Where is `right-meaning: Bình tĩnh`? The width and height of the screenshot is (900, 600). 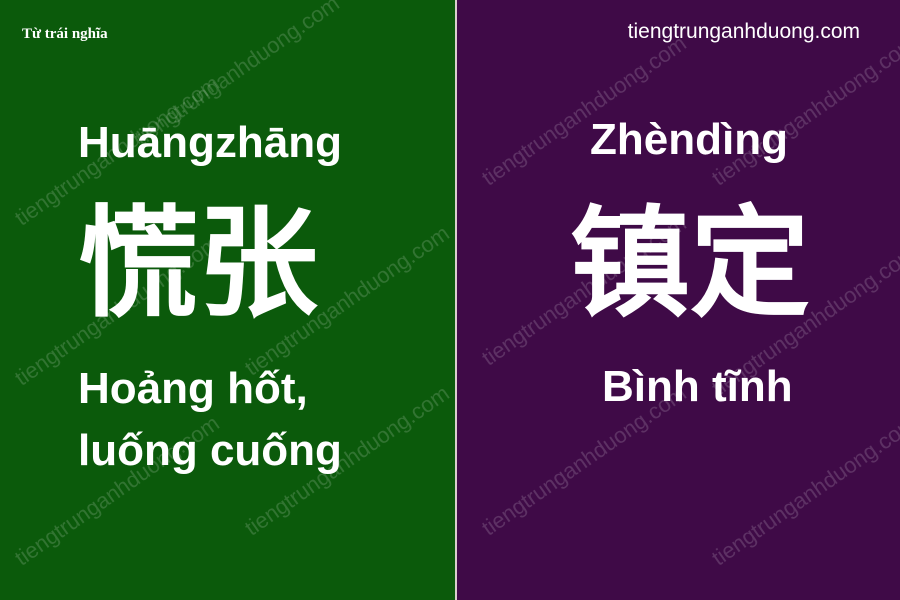 right-meaning: Bình tĩnh is located at coordinates (697, 386).